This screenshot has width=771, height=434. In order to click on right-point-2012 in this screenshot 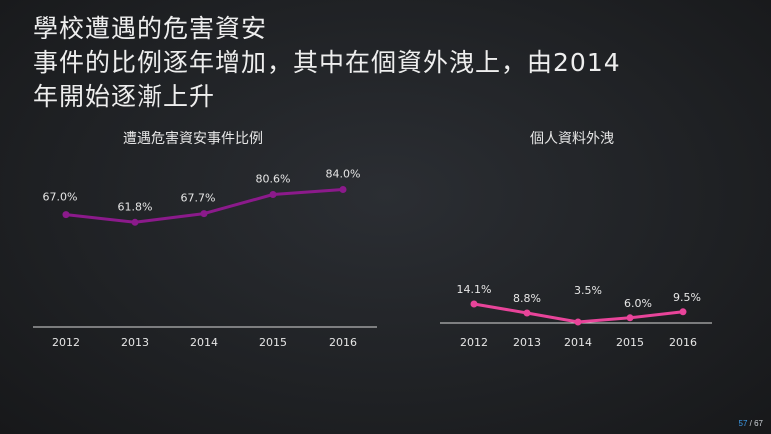, I will do `click(474, 304)`.